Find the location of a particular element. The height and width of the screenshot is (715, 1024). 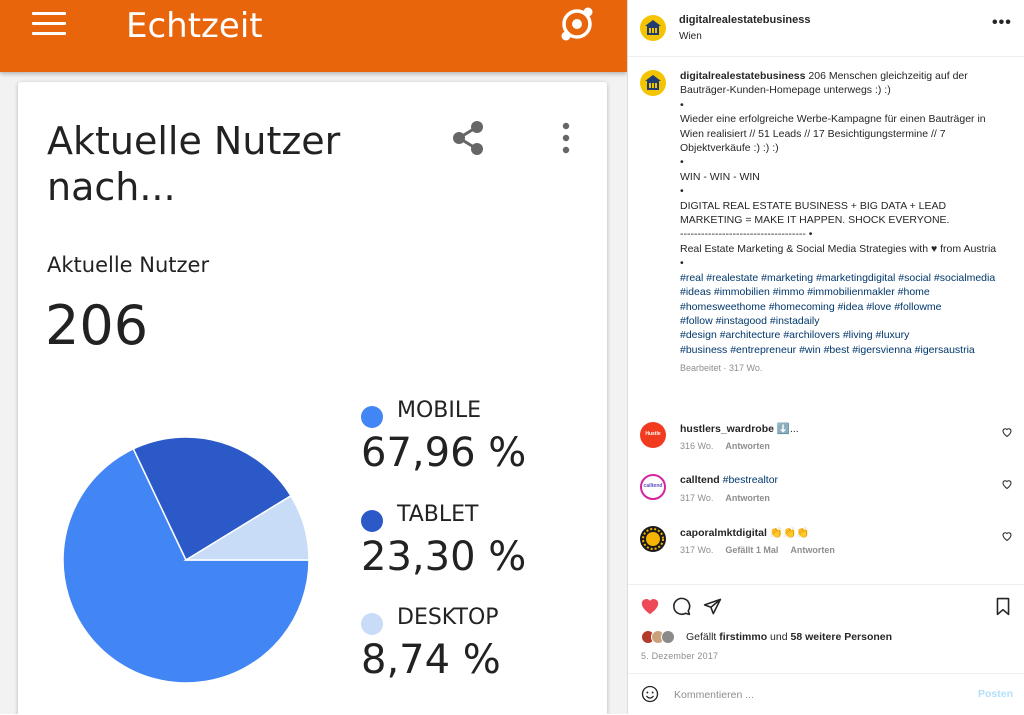

comment-username: caporalmktdigital is located at coordinates (723, 533).